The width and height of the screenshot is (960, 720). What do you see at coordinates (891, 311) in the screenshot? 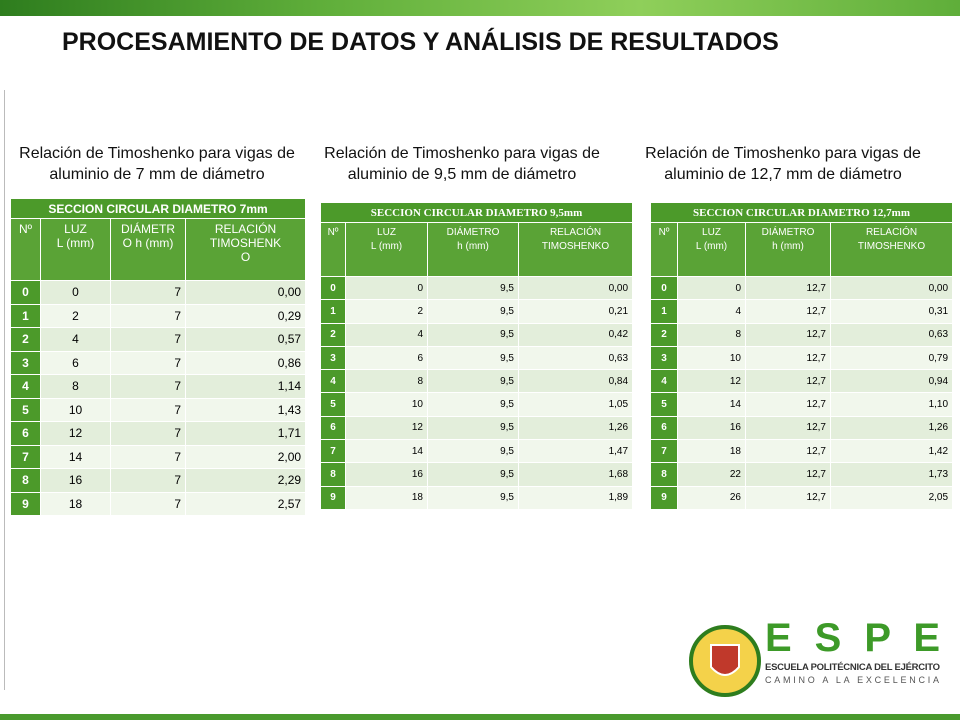
I see `cell: 0,31` at bounding box center [891, 311].